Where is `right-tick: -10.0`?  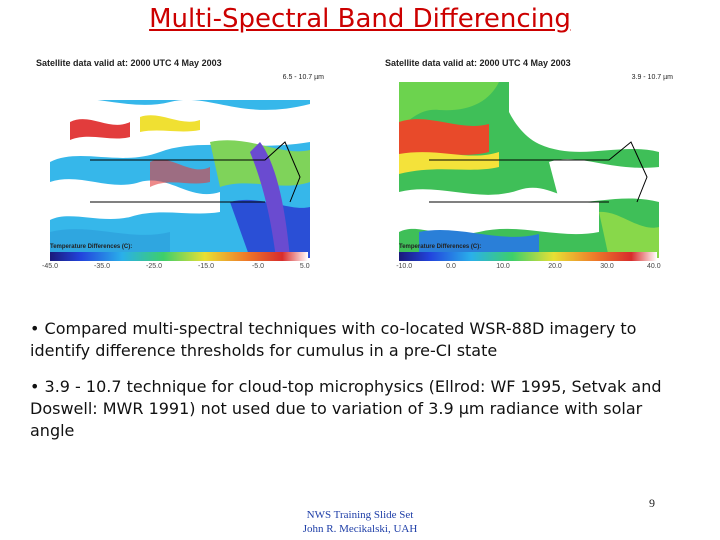
right-tick: -10.0 is located at coordinates (404, 266).